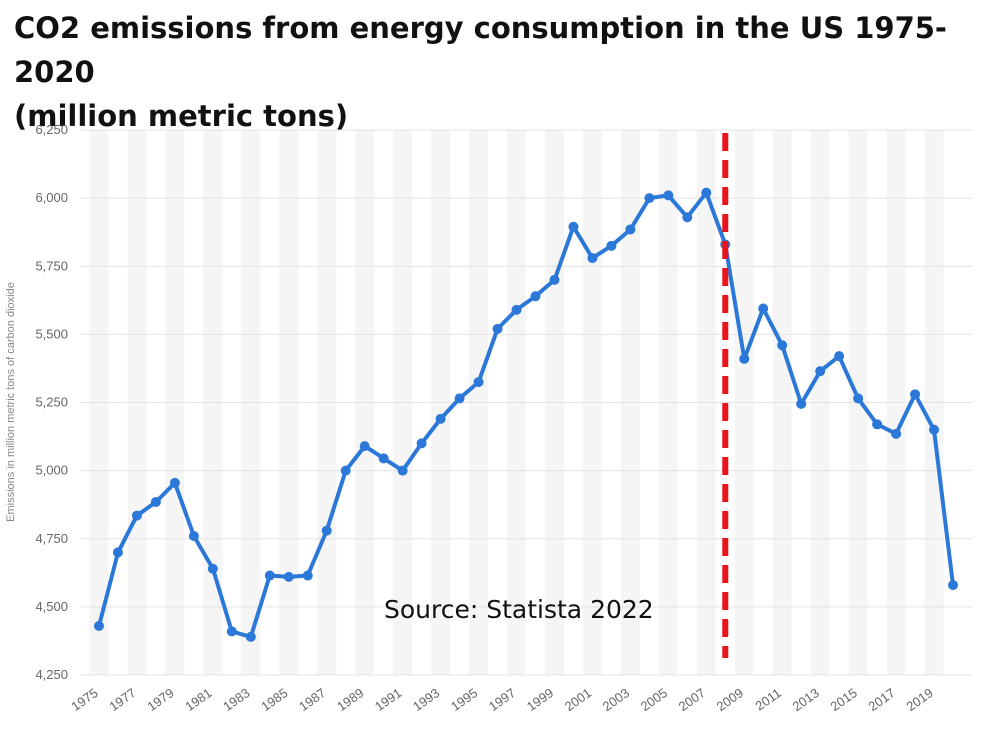 The height and width of the screenshot is (751, 1000). I want to click on y-tick-label: 5,000, so click(51, 470).